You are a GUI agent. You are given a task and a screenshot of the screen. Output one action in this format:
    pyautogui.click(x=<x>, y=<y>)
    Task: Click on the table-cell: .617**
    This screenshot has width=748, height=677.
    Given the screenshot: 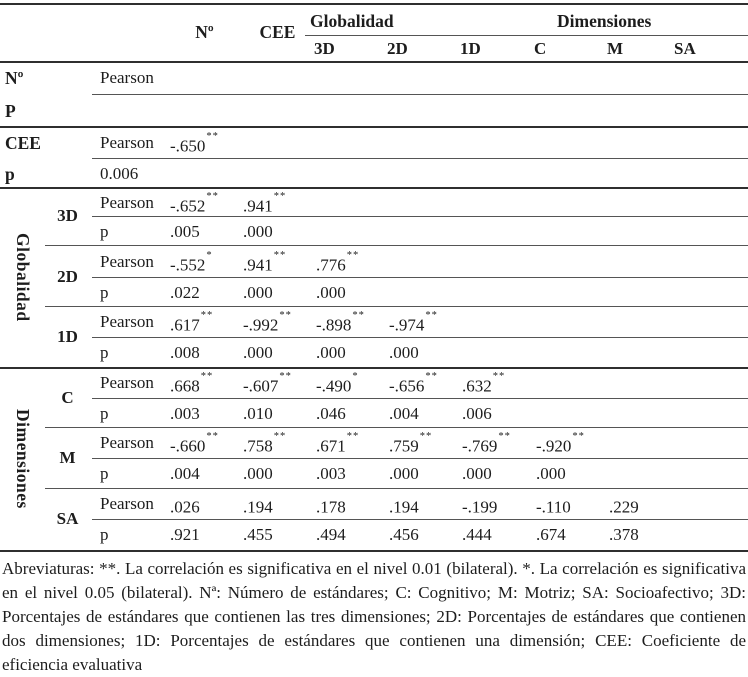 What is the action you would take?
    pyautogui.click(x=192, y=322)
    